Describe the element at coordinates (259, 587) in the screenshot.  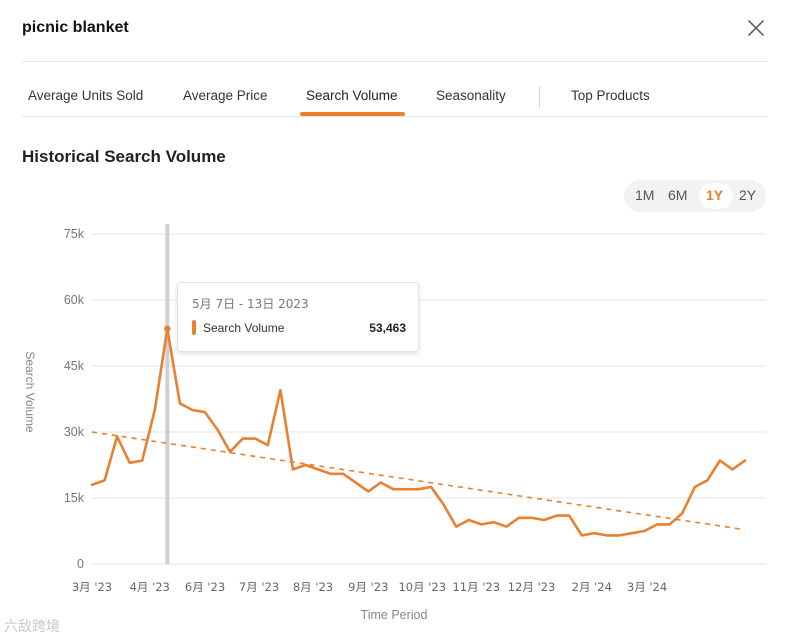
I see `x-tick-label: 7月 '23` at that location.